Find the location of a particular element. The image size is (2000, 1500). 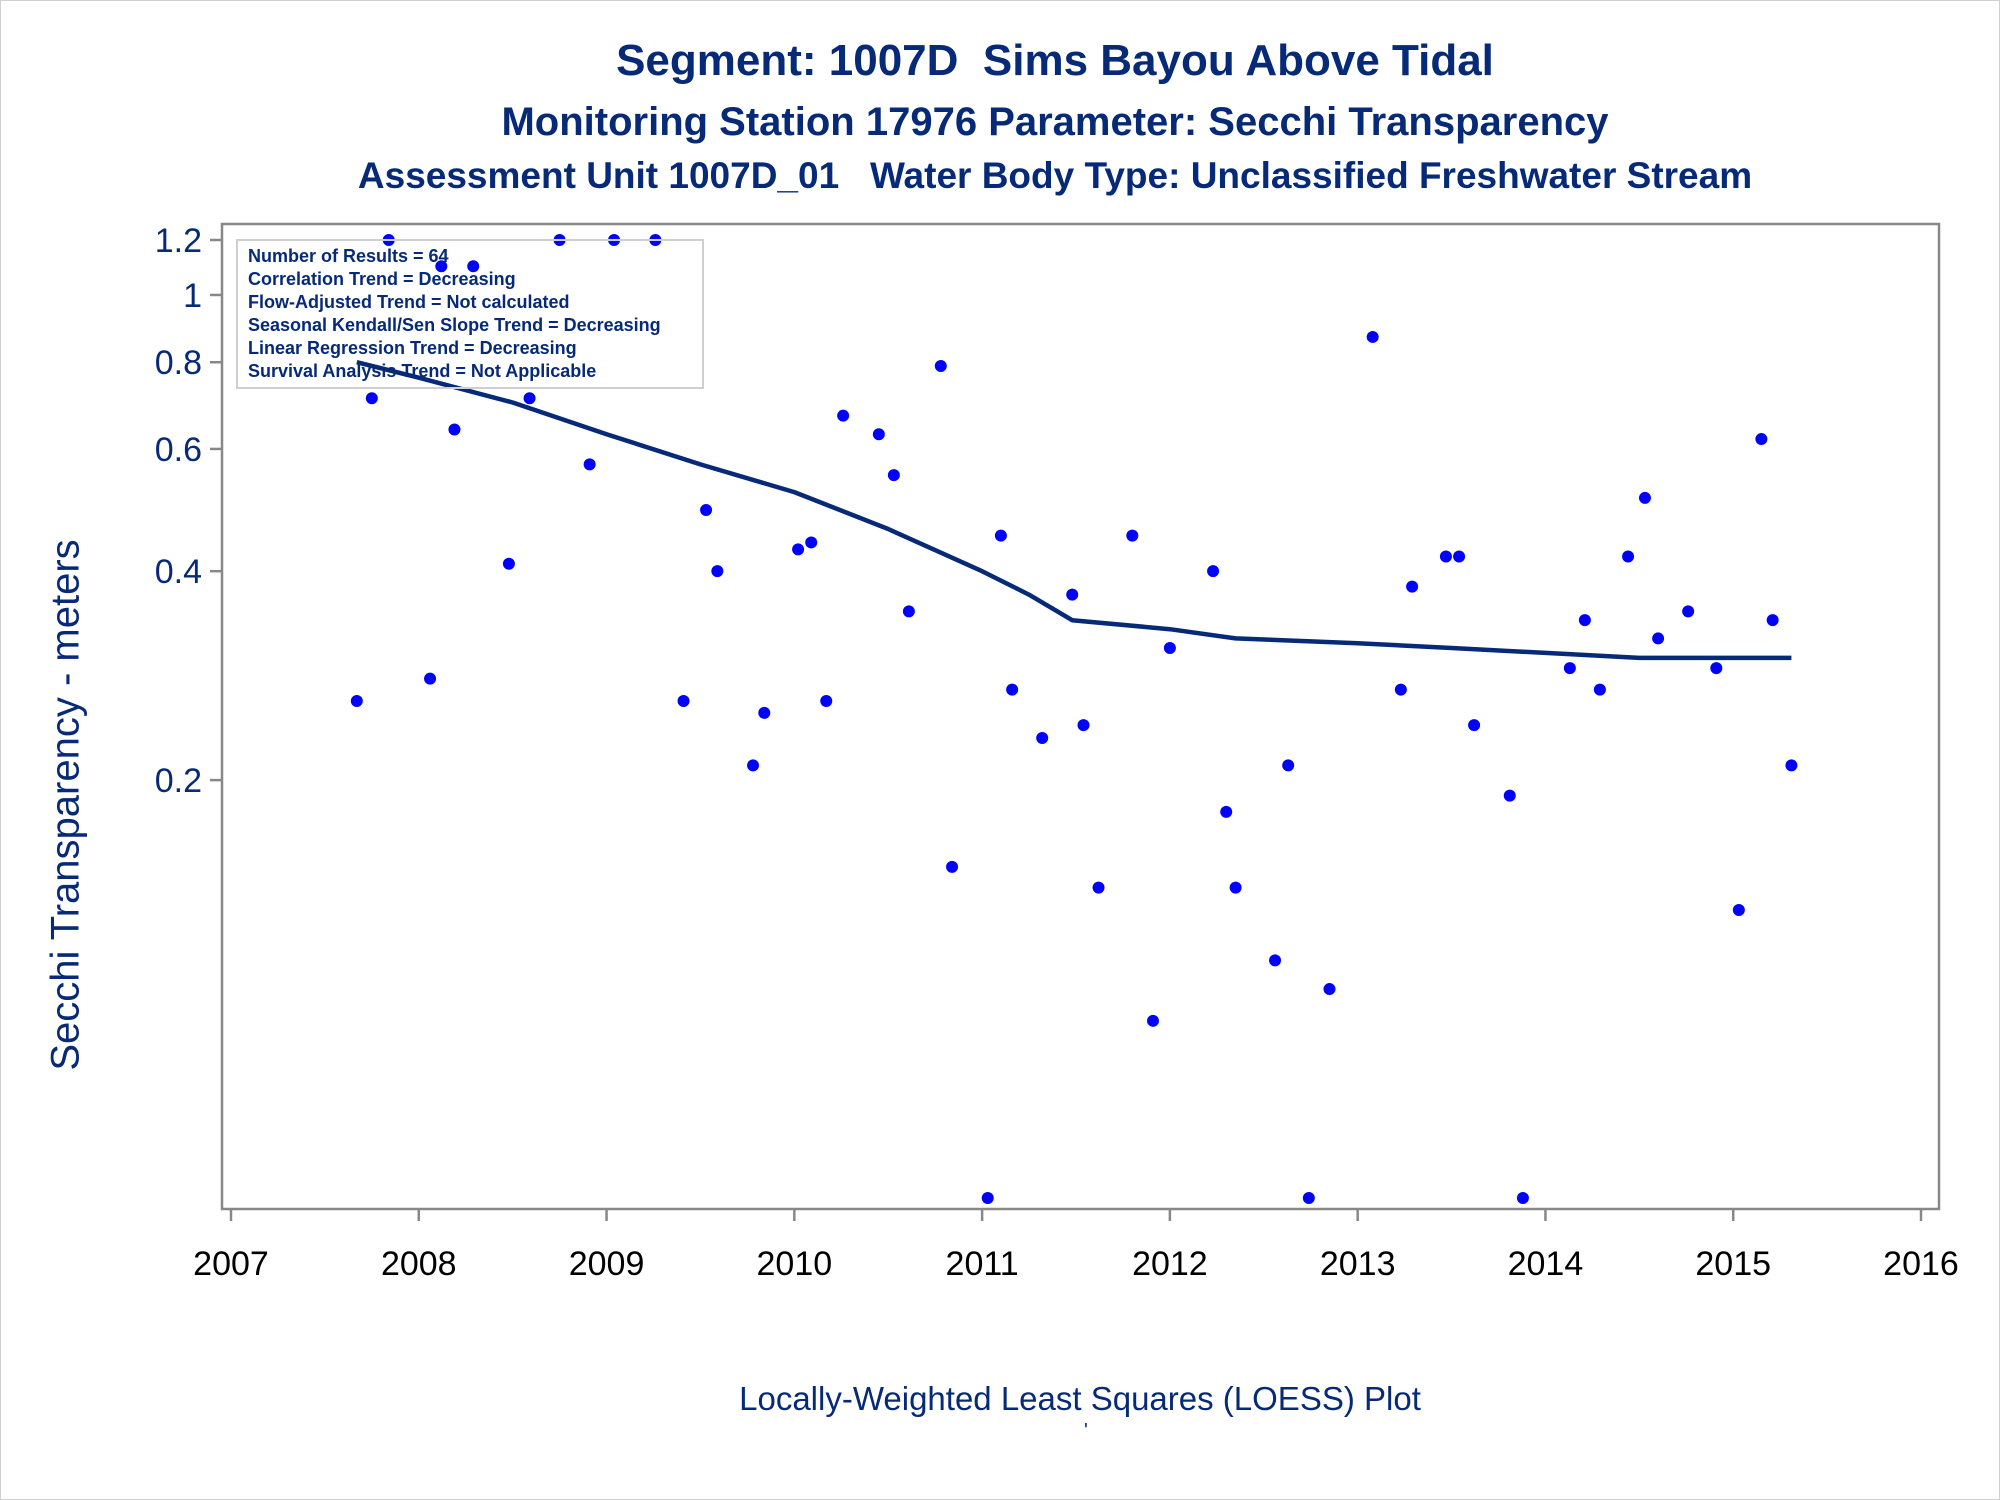

y-tick-label: 0.8 is located at coordinates (178, 363).